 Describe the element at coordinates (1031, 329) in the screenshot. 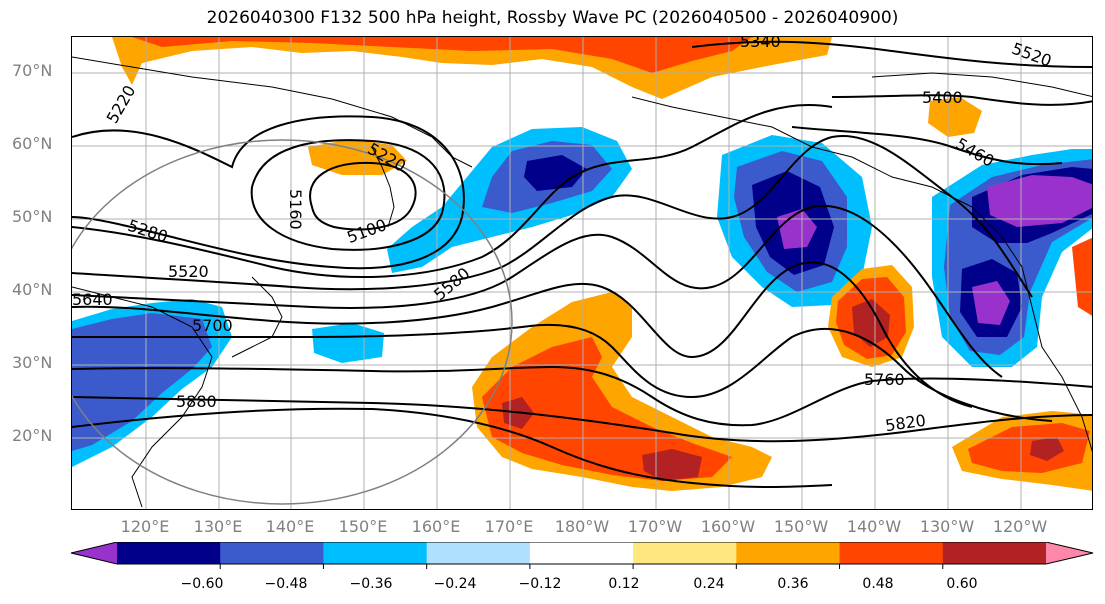

I see `coastline-north-america` at that location.